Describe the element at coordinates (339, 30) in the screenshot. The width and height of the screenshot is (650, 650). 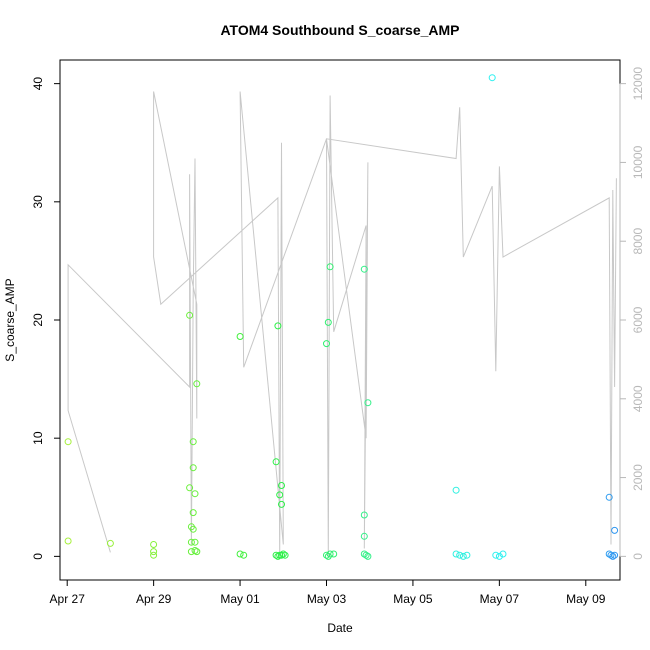
I see `chart-title: ATOM4 Southbound S_coarse_AMP` at that location.